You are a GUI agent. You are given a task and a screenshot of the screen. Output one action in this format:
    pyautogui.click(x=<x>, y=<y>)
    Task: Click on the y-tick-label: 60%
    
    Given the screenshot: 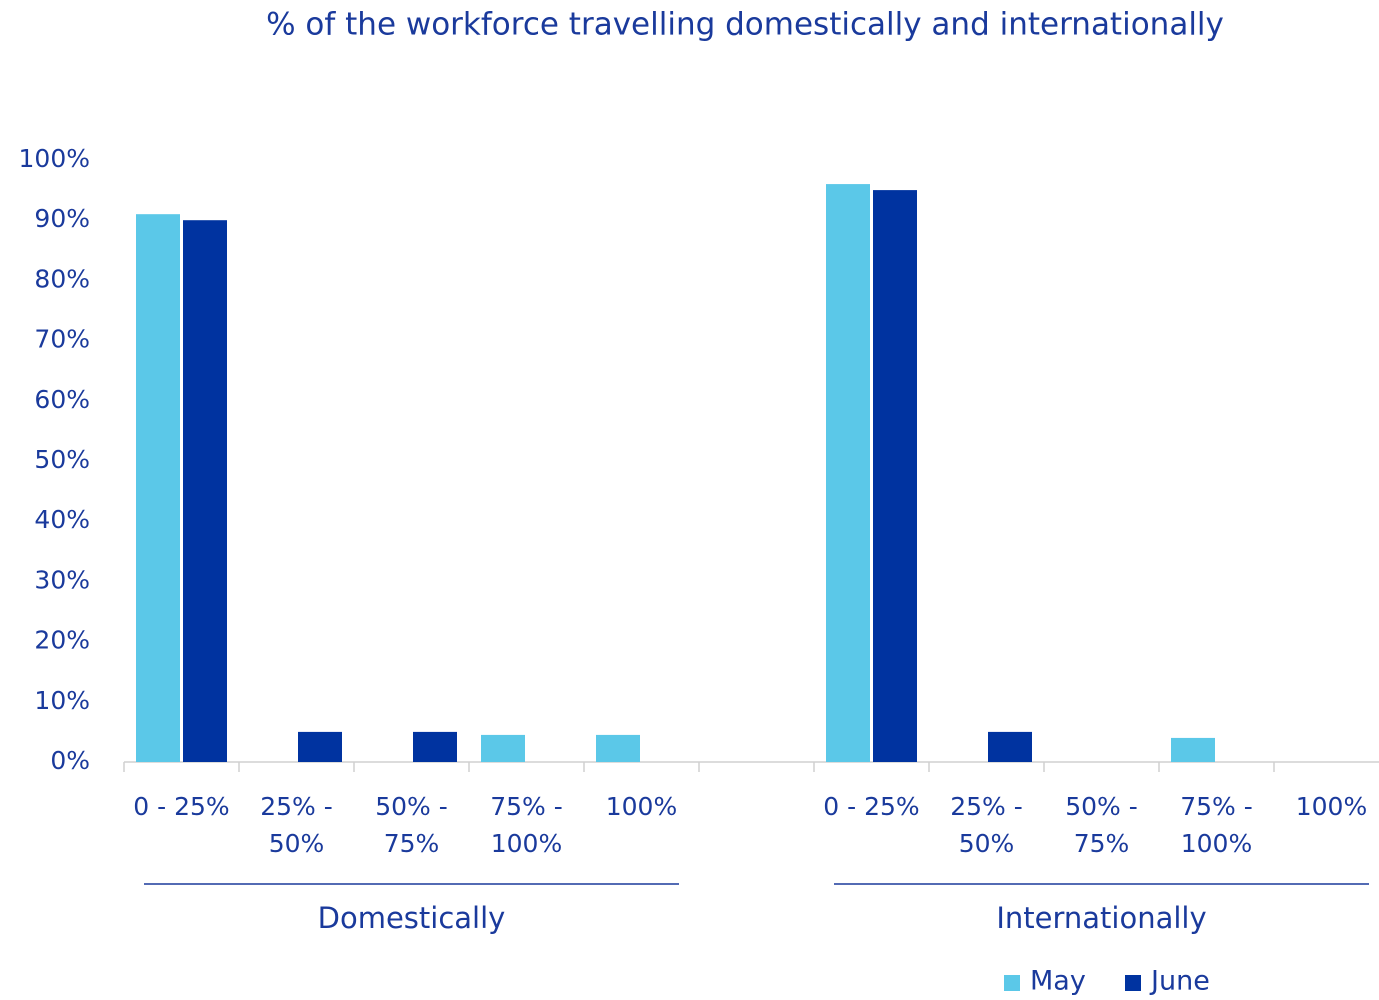 What is the action you would take?
    pyautogui.click(x=62, y=399)
    